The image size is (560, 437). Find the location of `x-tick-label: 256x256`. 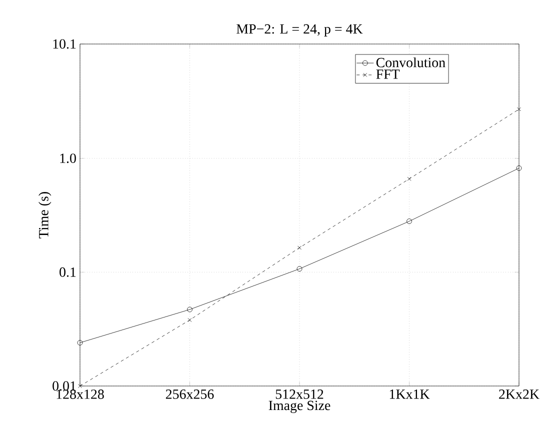

x-tick-label: 256x256 is located at coordinates (190, 394).